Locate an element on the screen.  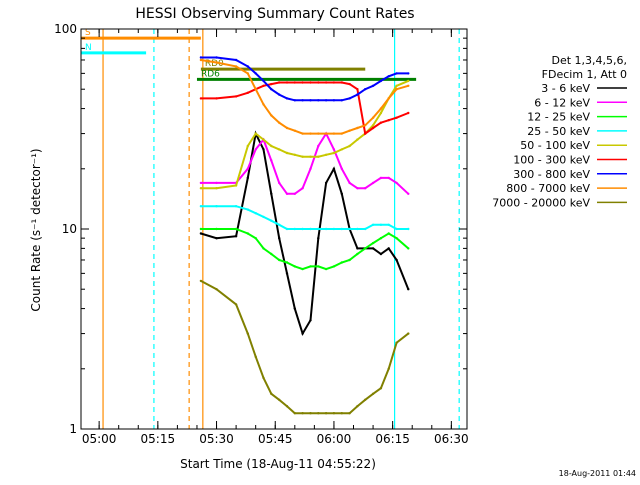
chart-title: HESSI Observing Summary Count Rates is located at coordinates (274, 14).